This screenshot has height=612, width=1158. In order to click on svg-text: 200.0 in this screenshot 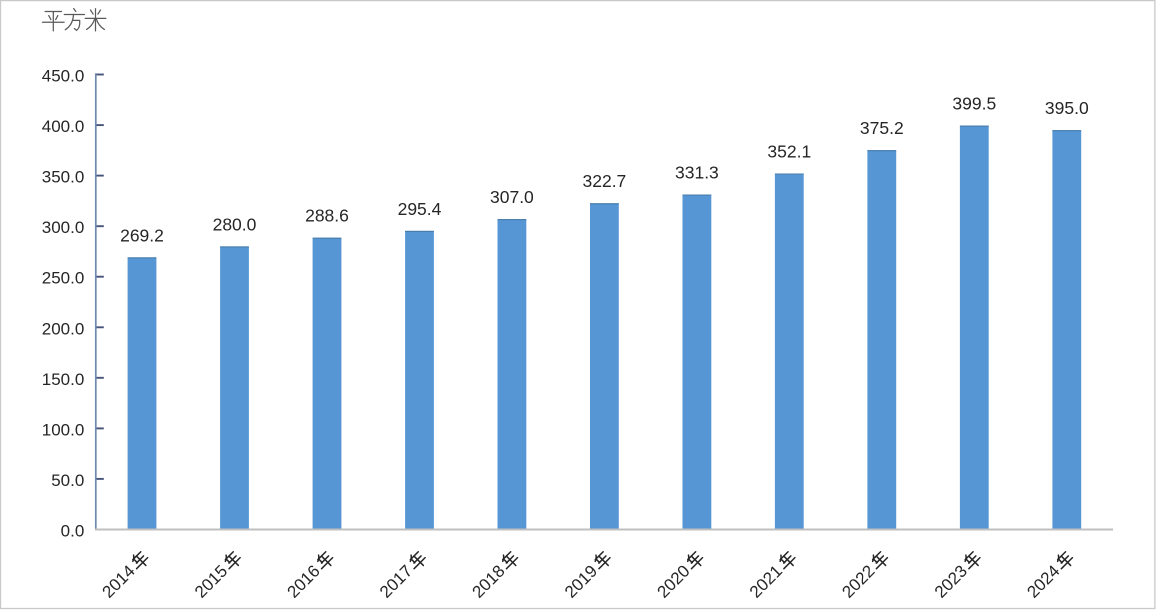, I will do `click(63, 328)`.